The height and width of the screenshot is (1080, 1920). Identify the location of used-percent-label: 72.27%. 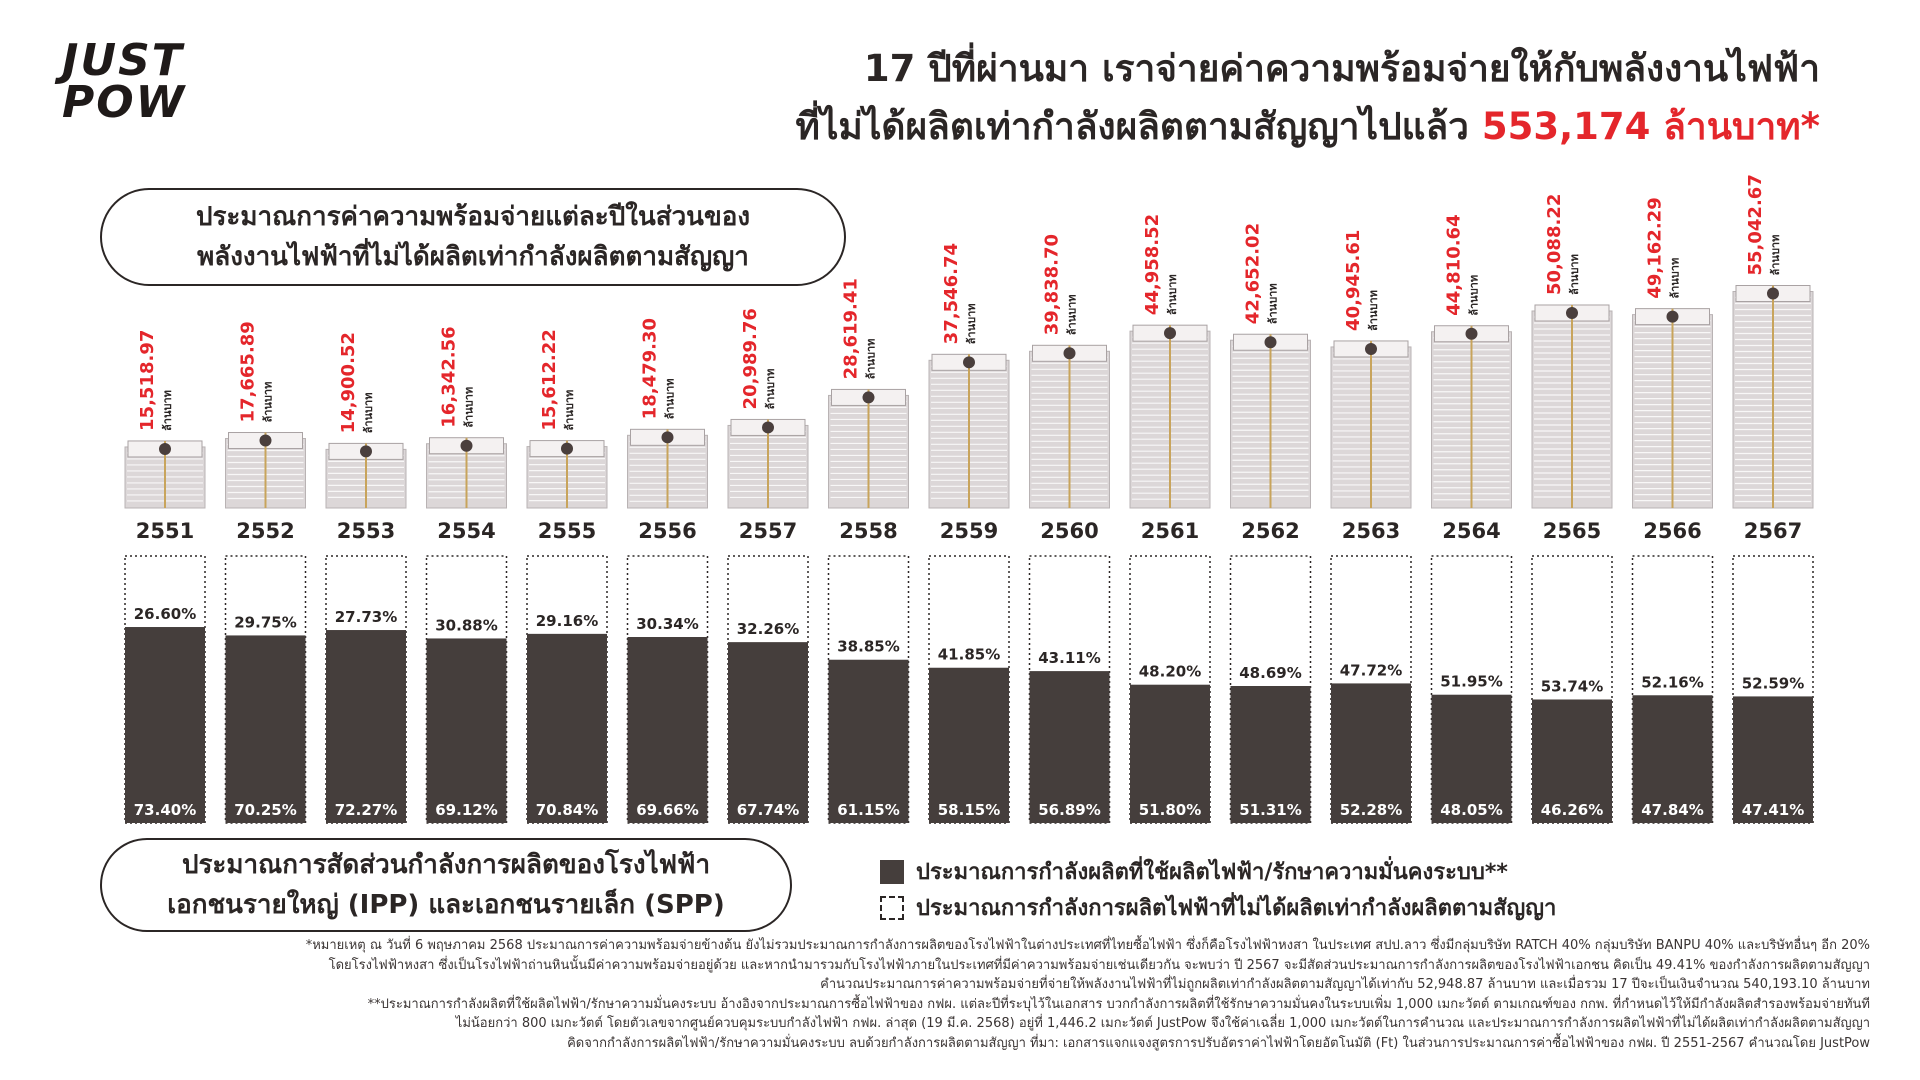
(366, 810).